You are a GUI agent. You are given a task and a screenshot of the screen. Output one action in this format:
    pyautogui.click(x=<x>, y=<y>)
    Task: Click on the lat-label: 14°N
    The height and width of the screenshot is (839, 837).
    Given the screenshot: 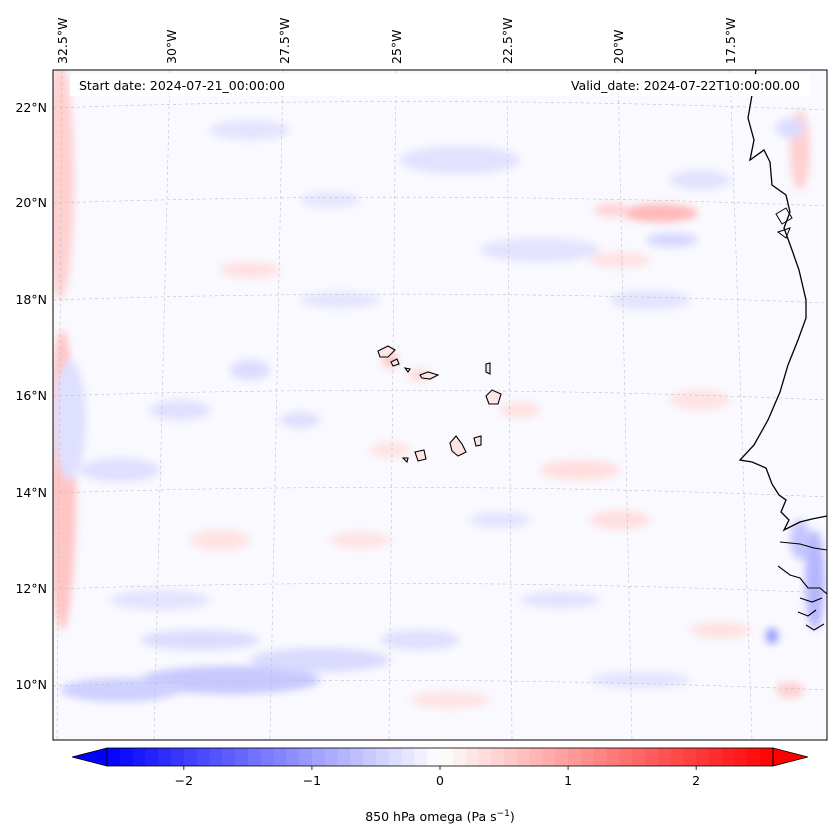 What is the action you would take?
    pyautogui.click(x=31, y=492)
    